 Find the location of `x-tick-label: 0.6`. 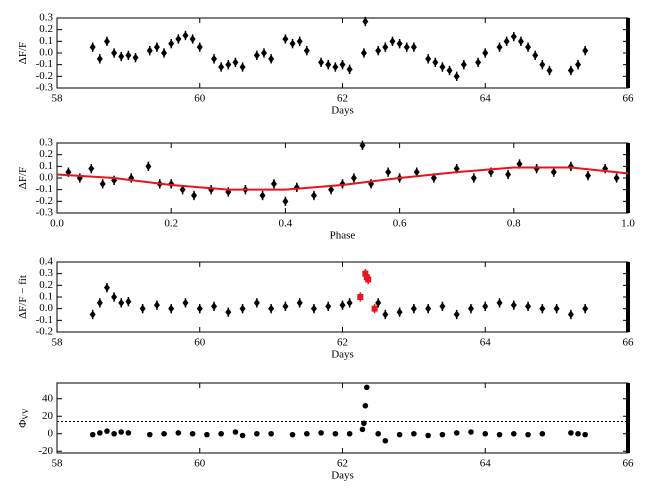

x-tick-label: 0.6 is located at coordinates (400, 224).